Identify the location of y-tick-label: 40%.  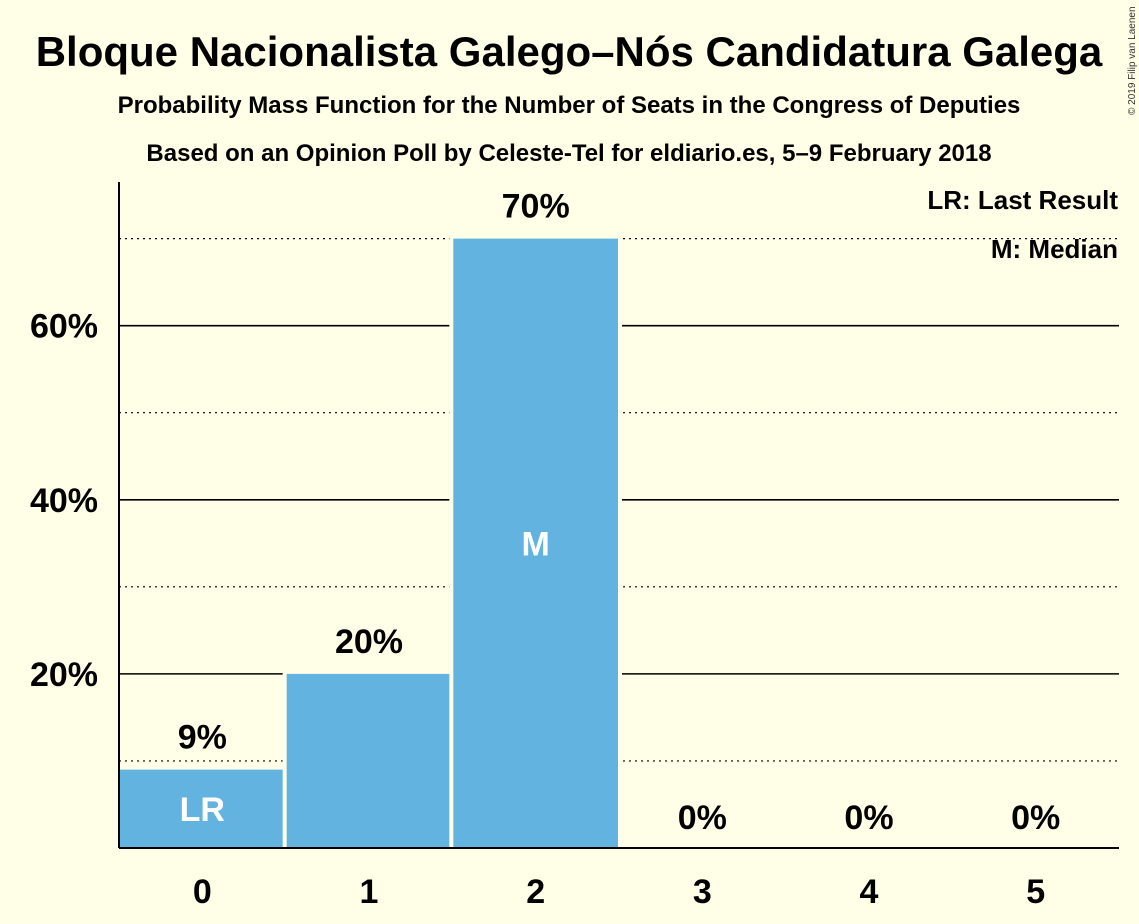
(64, 501).